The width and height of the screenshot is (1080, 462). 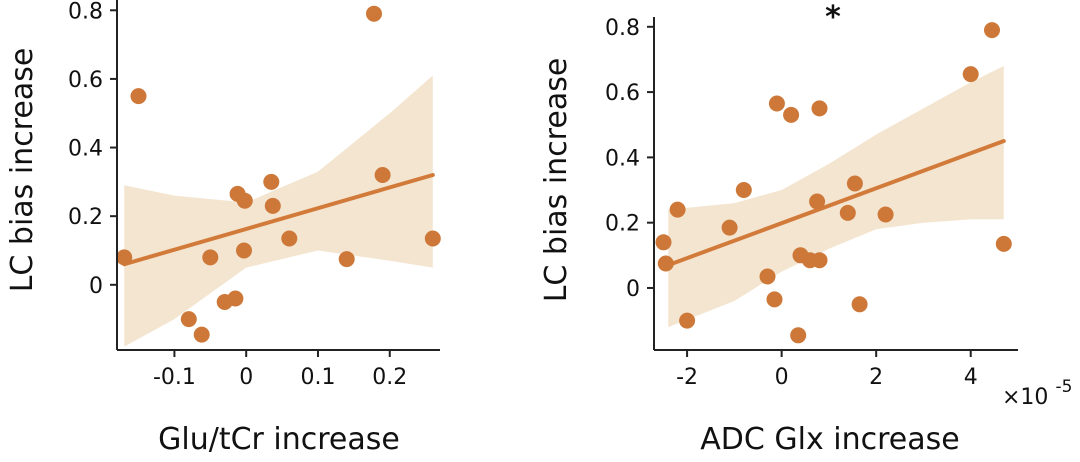 What do you see at coordinates (833, 17) in the screenshot?
I see `significance-annotation: *` at bounding box center [833, 17].